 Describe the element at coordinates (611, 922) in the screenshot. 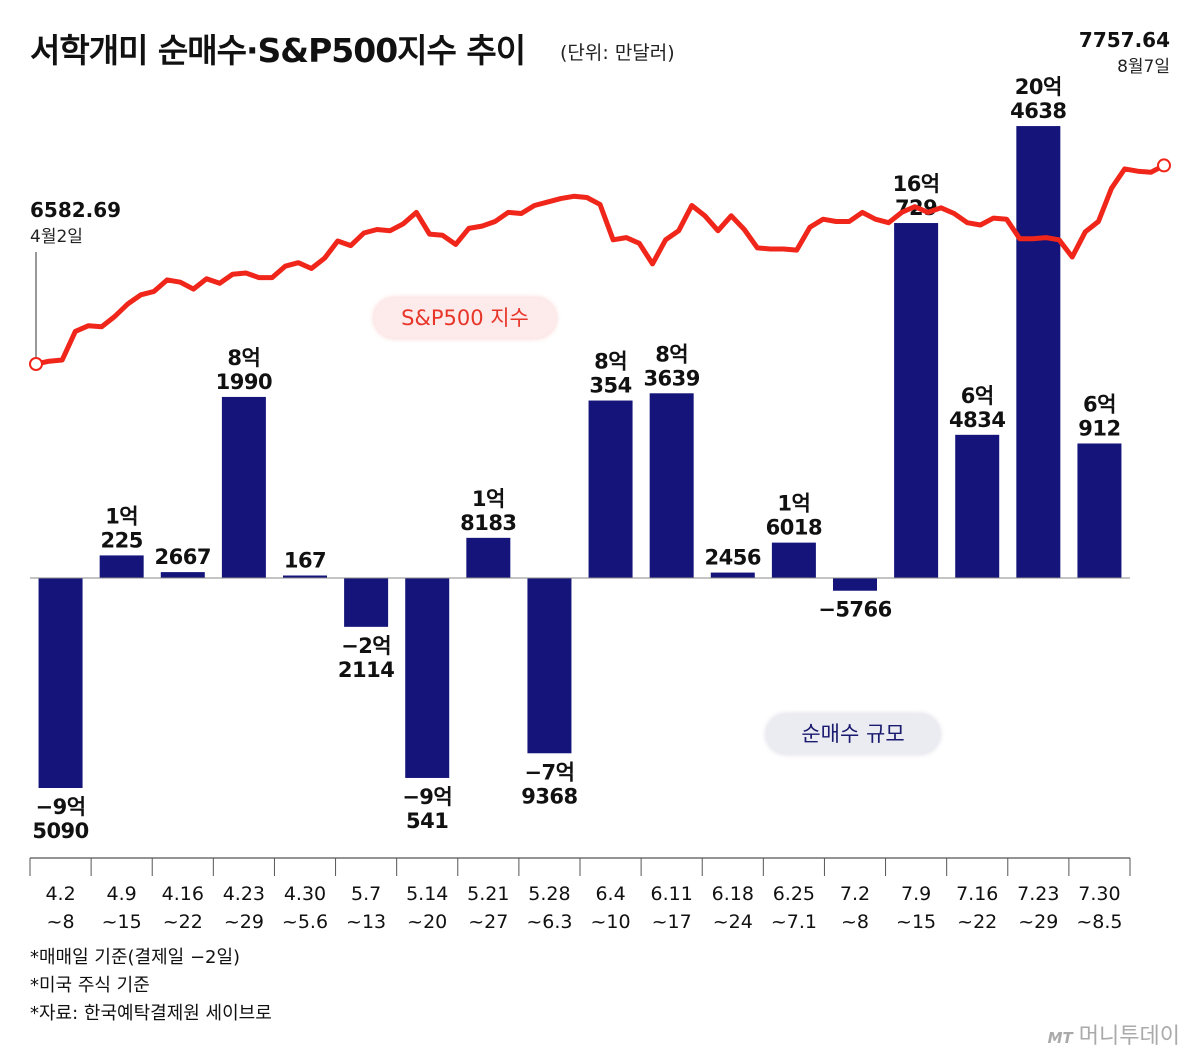

I see `x-tick-label-9-b: ~10` at that location.